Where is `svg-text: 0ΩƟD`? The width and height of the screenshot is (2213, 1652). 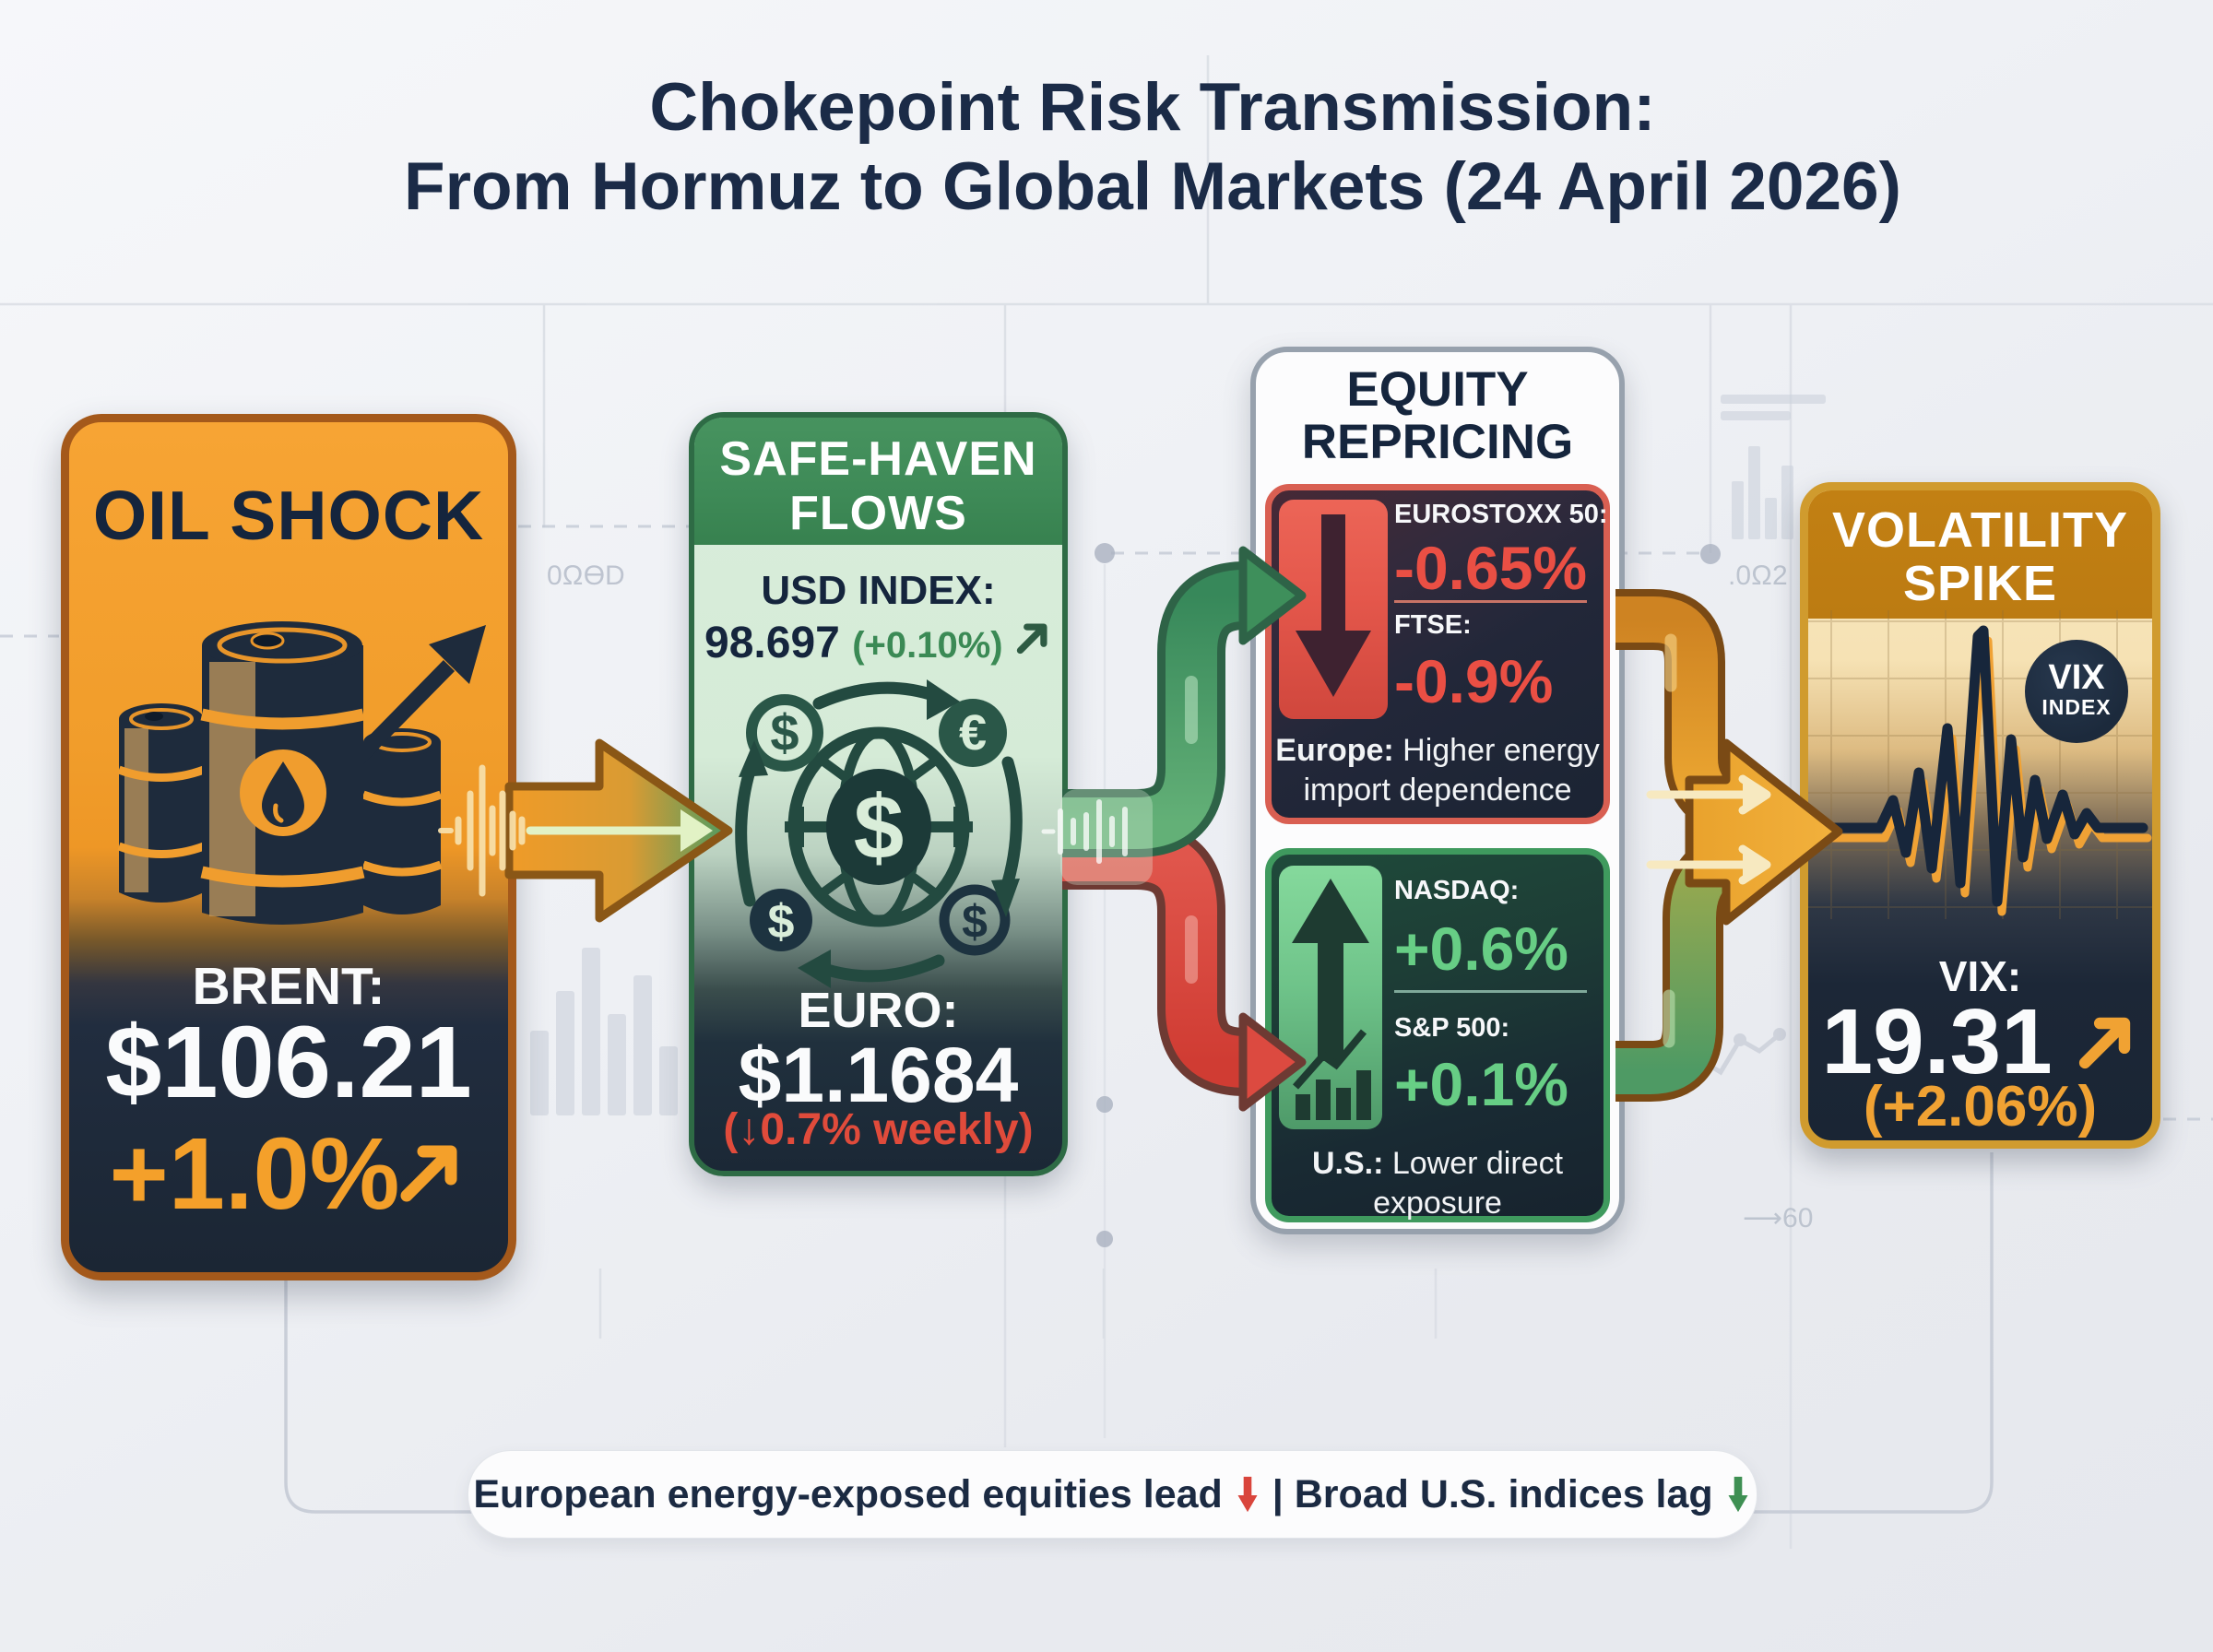 svg-text: 0ΩƟD is located at coordinates (586, 575).